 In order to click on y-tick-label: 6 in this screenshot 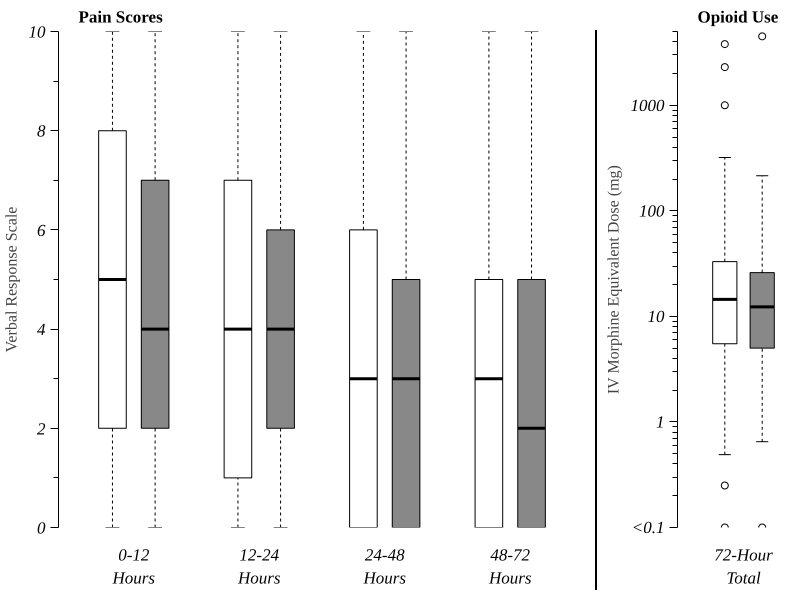, I will do `click(41, 230)`.